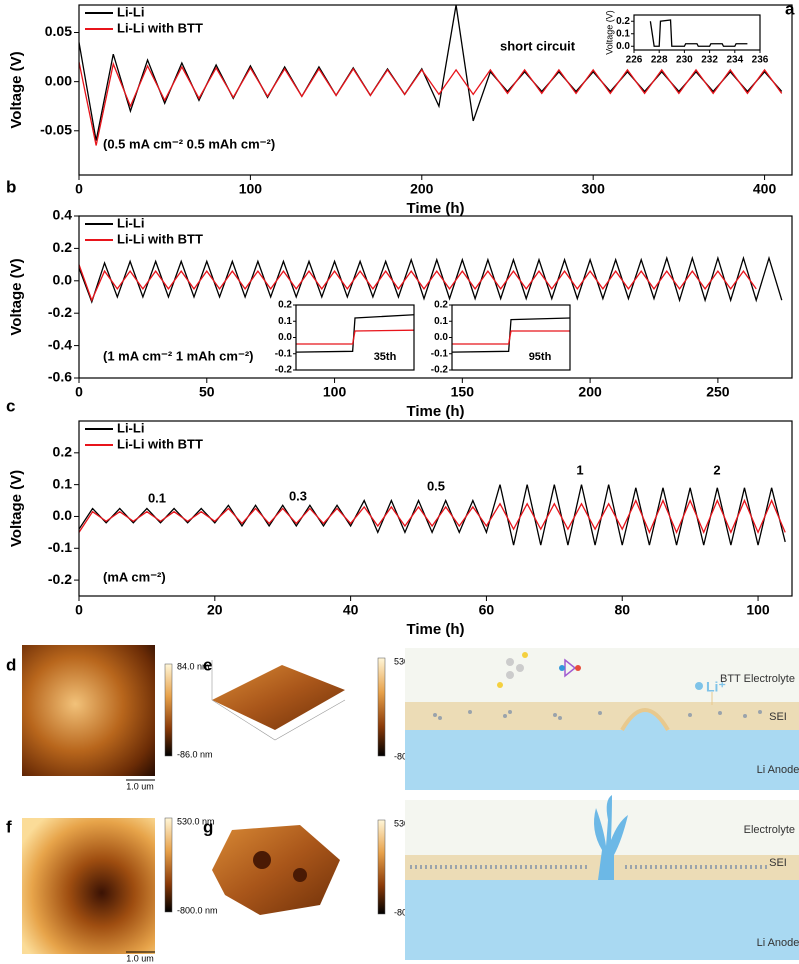 This screenshot has height=964, width=799. What do you see at coordinates (207, 392) in the screenshot?
I see `x-tick-label: 50` at bounding box center [207, 392].